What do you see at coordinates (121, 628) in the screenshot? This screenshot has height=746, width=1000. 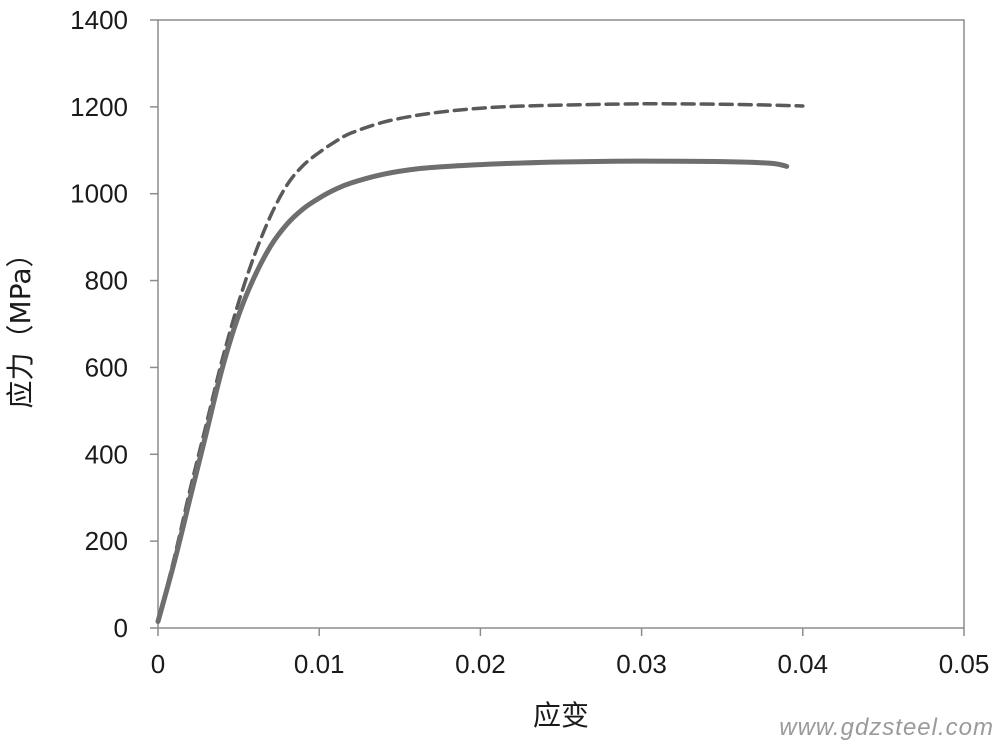 I see `y-tick-label: 0` at bounding box center [121, 628].